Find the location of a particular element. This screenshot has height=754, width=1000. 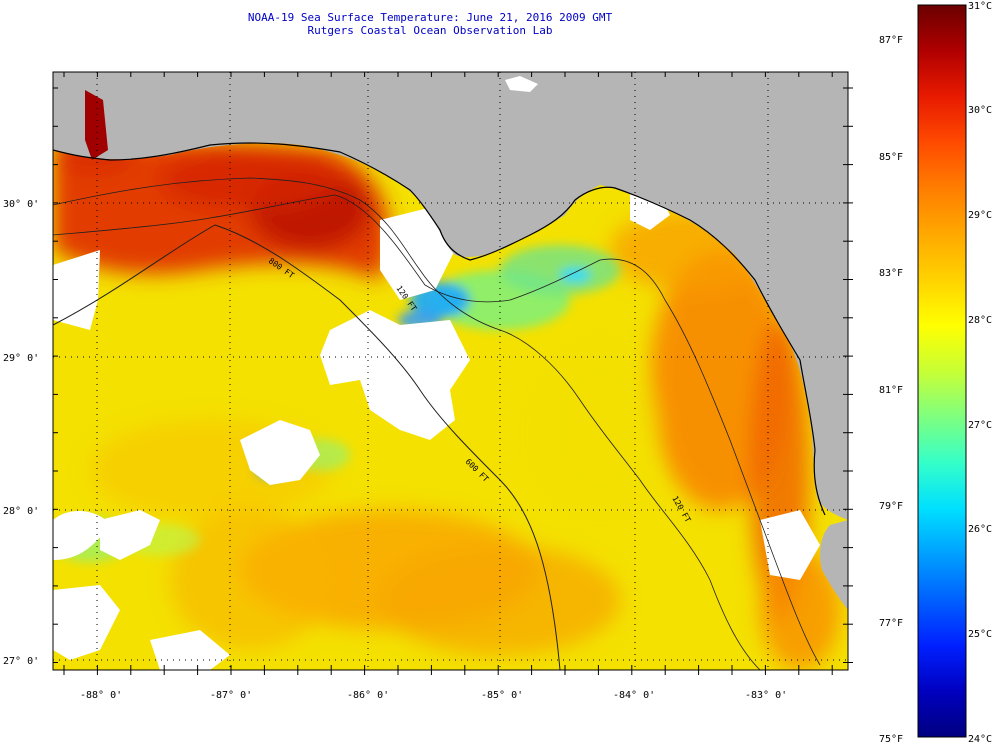

lon-label-84: -84° 0' is located at coordinates (634, 695).